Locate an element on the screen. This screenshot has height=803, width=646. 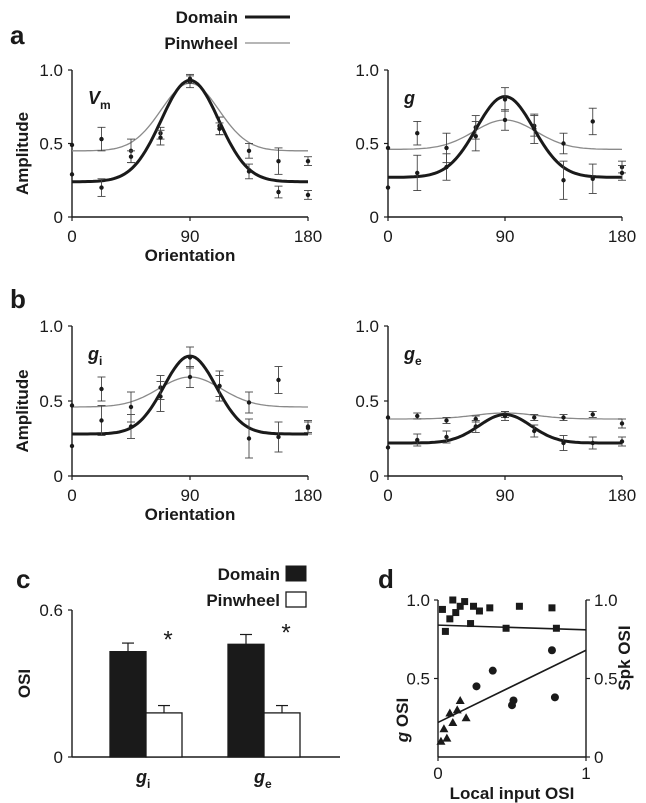
x-axis-title-a-left: Orientation is located at coordinates (190, 255).